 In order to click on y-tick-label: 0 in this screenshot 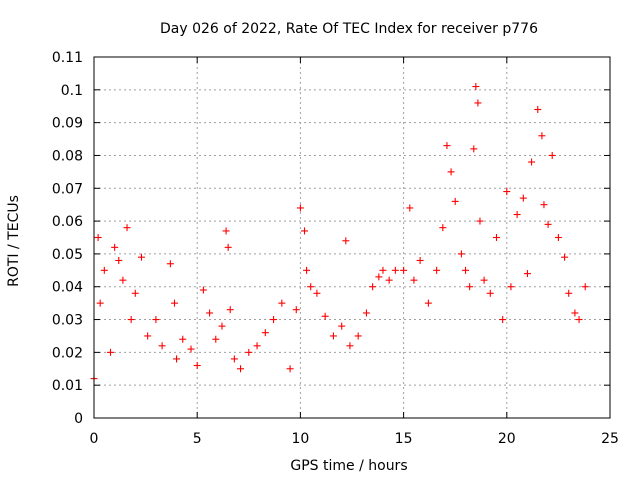, I will do `click(78, 419)`.